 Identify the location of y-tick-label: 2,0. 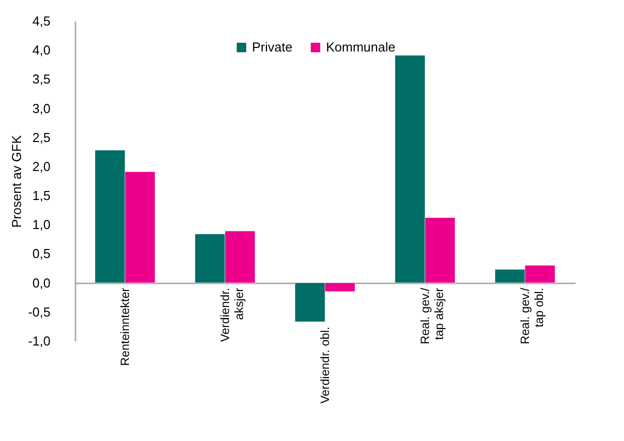
(41, 166).